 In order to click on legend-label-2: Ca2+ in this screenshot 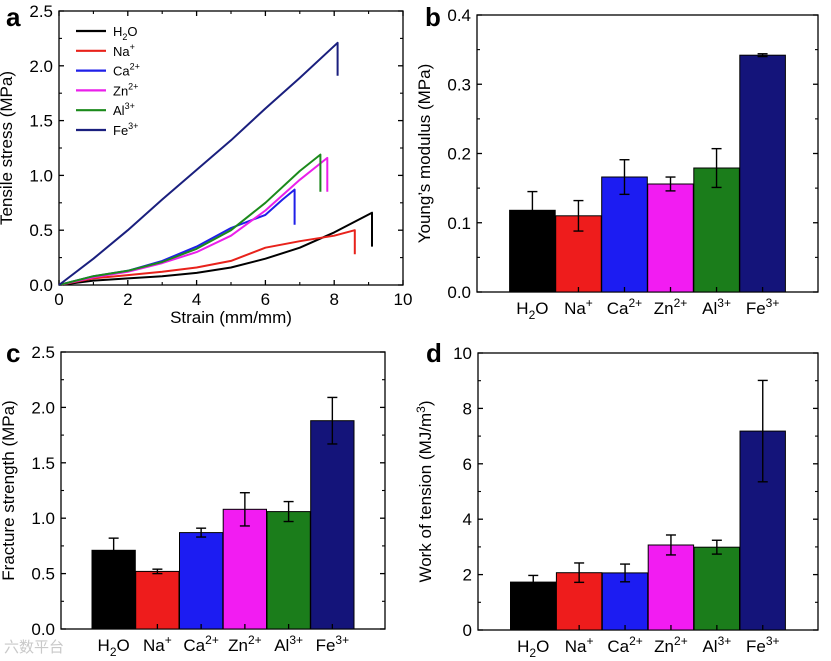, I will do `click(126, 70)`.